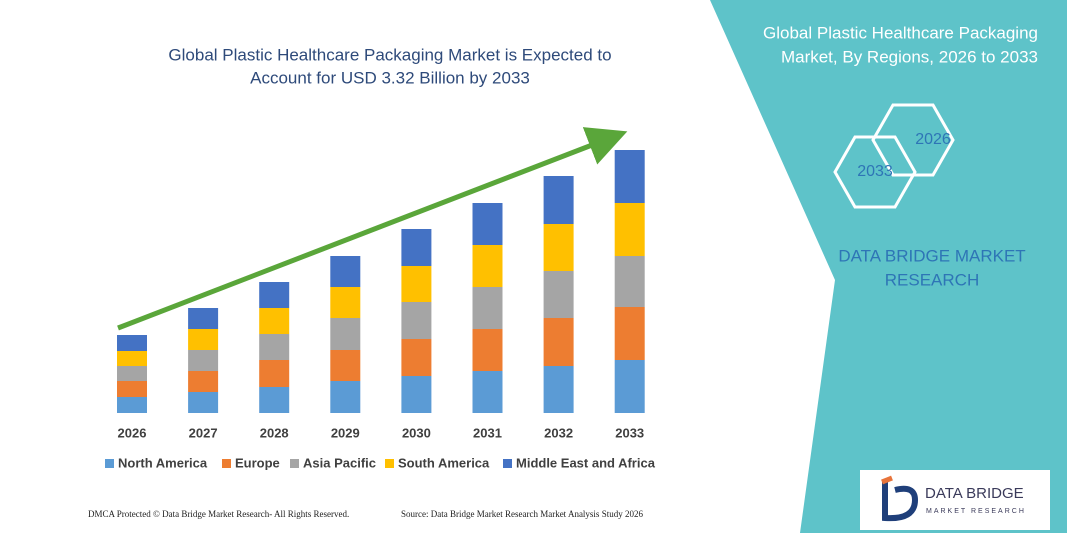  I want to click on x-tick-label: 2027, so click(203, 432).